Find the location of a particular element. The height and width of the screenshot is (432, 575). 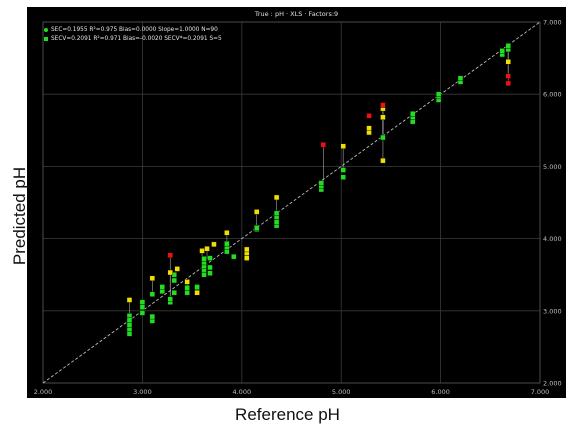

x-tick-label: 7.000 is located at coordinates (540, 392).